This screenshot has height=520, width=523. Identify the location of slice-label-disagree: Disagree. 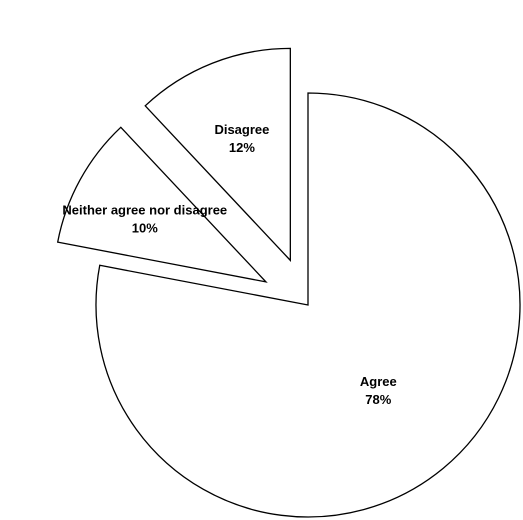
(241, 129).